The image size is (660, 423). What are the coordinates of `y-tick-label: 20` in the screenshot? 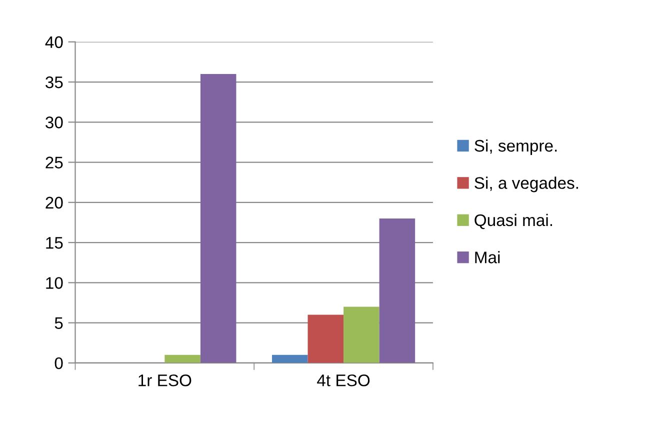 It's located at (54, 202).